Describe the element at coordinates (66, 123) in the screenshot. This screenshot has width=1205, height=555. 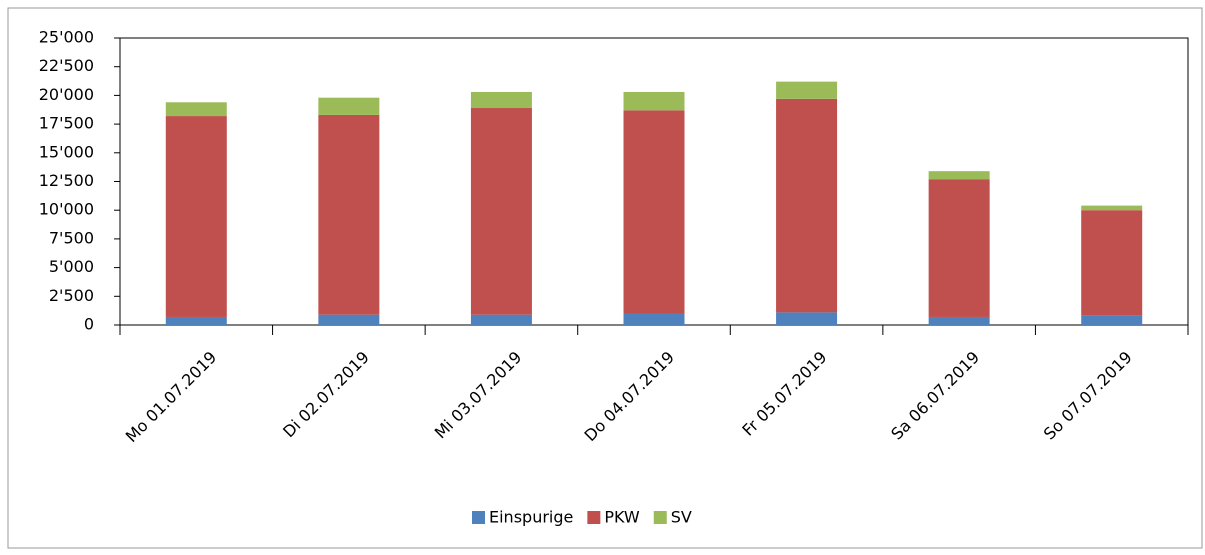
I see `y-tick-label: 17'500` at that location.